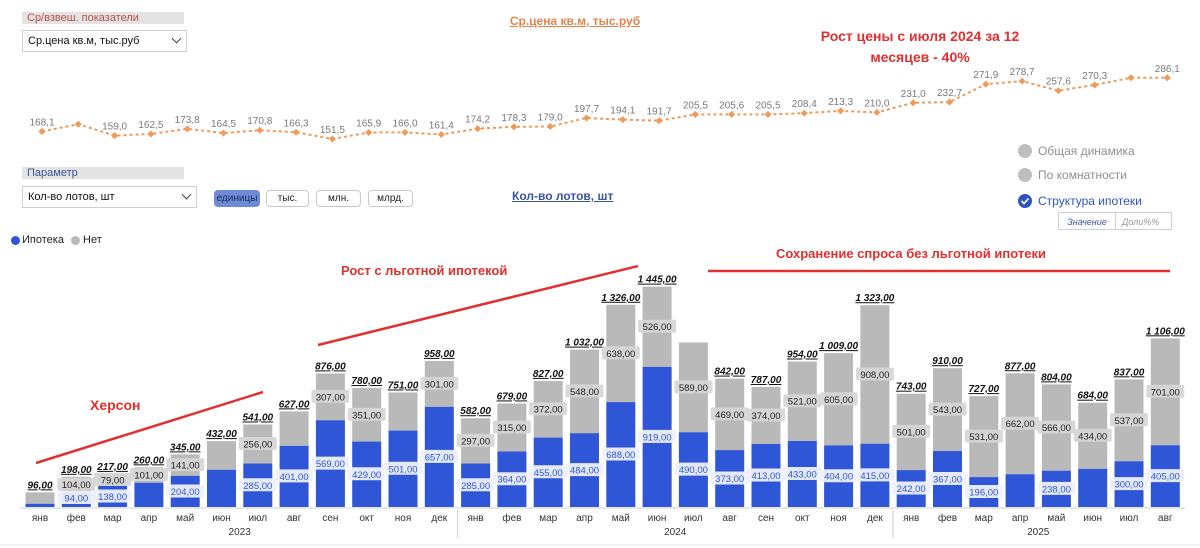 Image resolution: width=1200 pixels, height=548 pixels. What do you see at coordinates (1129, 372) in the screenshot?
I see `total-label: 837,00` at bounding box center [1129, 372].